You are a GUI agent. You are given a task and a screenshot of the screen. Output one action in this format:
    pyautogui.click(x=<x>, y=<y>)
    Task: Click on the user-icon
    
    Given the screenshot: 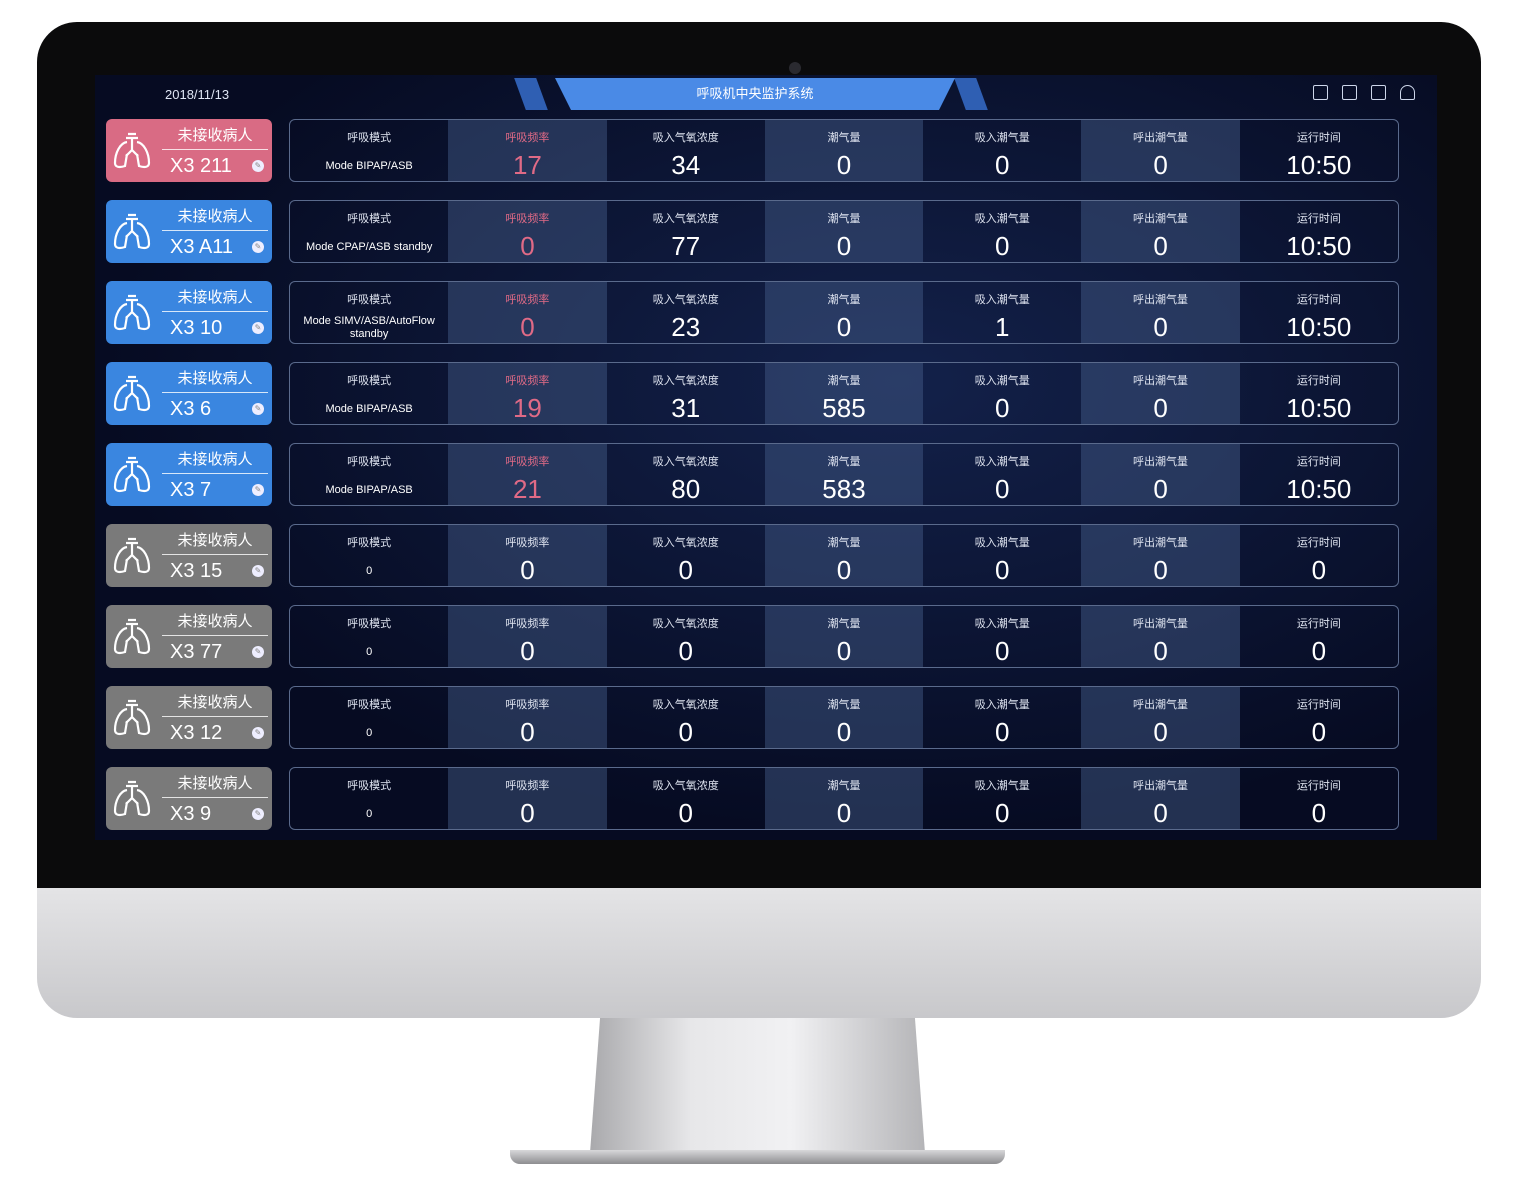 What is the action you would take?
    pyautogui.click(x=1407, y=92)
    